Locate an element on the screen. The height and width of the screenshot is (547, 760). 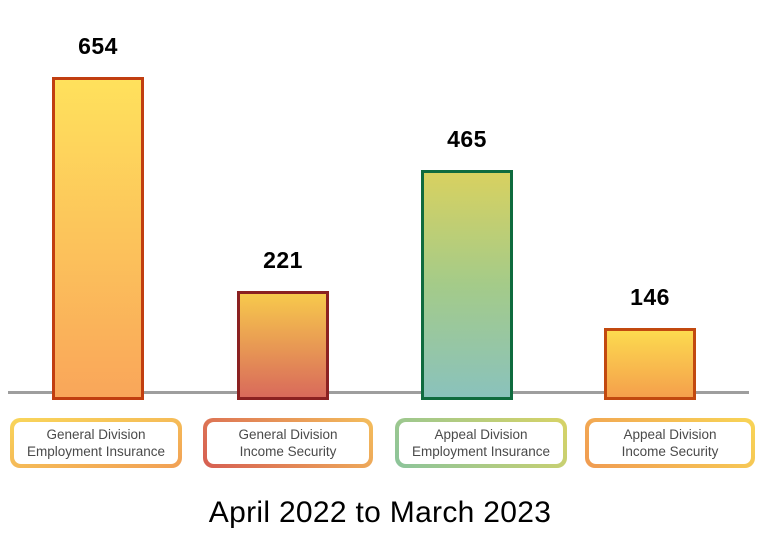
bar-group-1: 221 is located at coordinates (283, 323).